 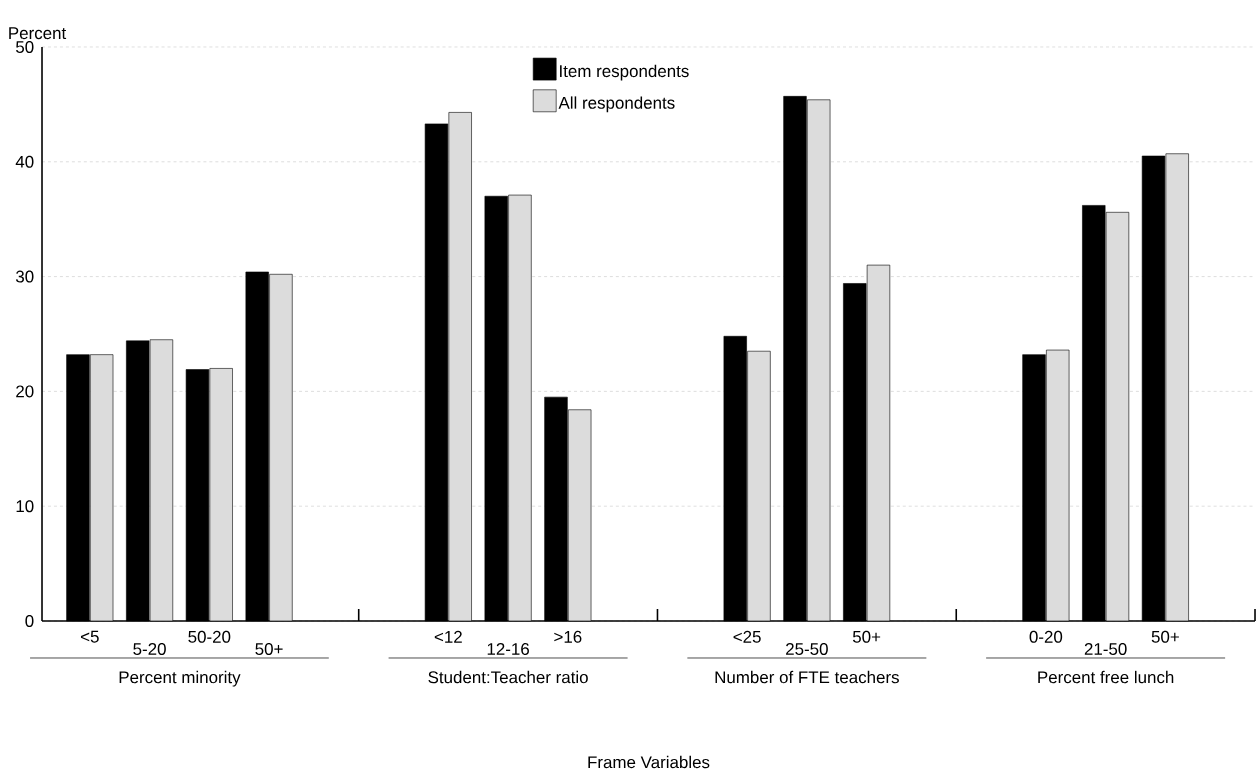 I want to click on text: Percent minority, so click(x=180, y=678).